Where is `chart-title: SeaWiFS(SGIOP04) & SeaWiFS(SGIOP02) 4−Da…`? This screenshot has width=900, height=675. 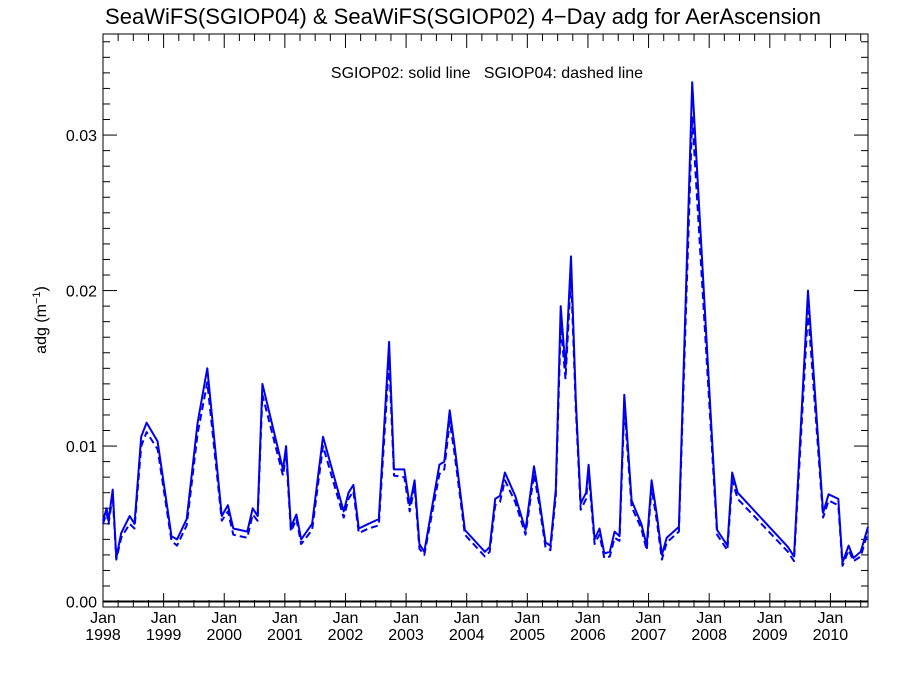 chart-title: SeaWiFS(SGIOP04) & SeaWiFS(SGIOP02) 4−Da… is located at coordinates (463, 16).